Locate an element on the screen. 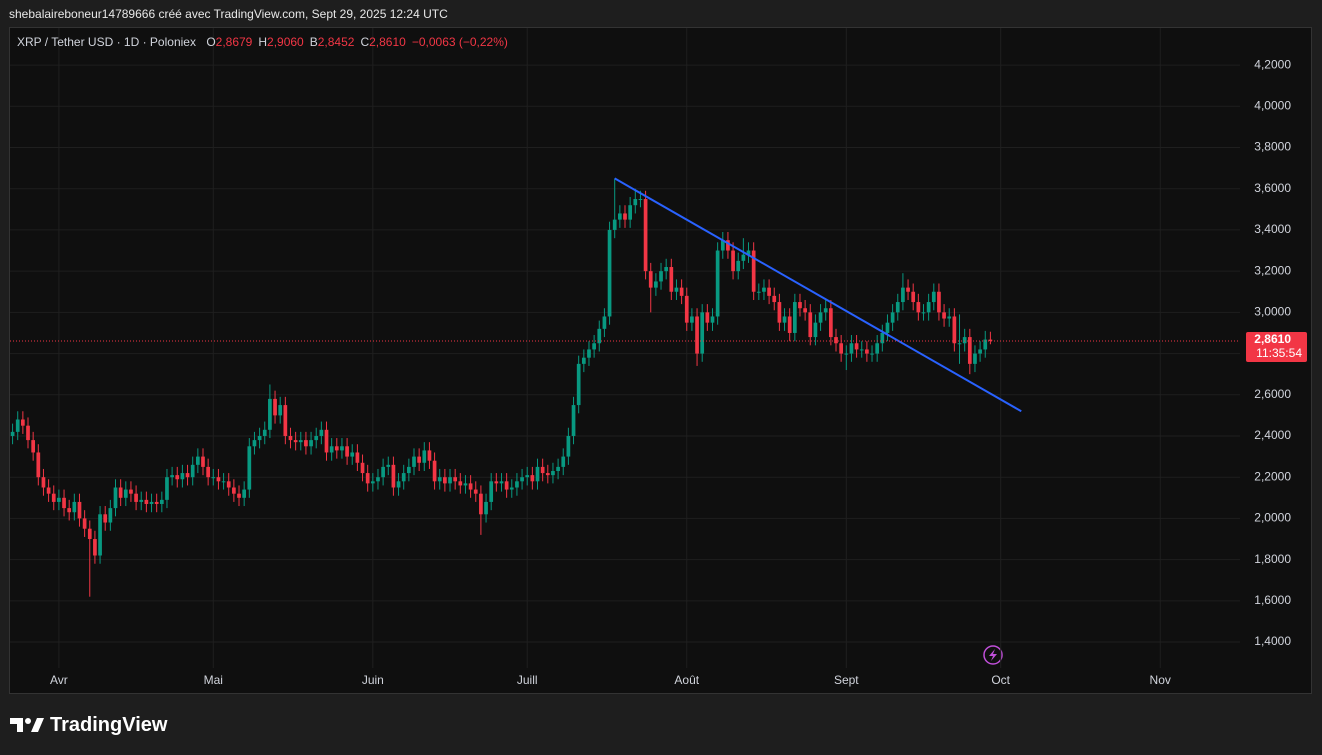 The width and height of the screenshot is (1322, 755). price-tag is located at coordinates (1276, 346).